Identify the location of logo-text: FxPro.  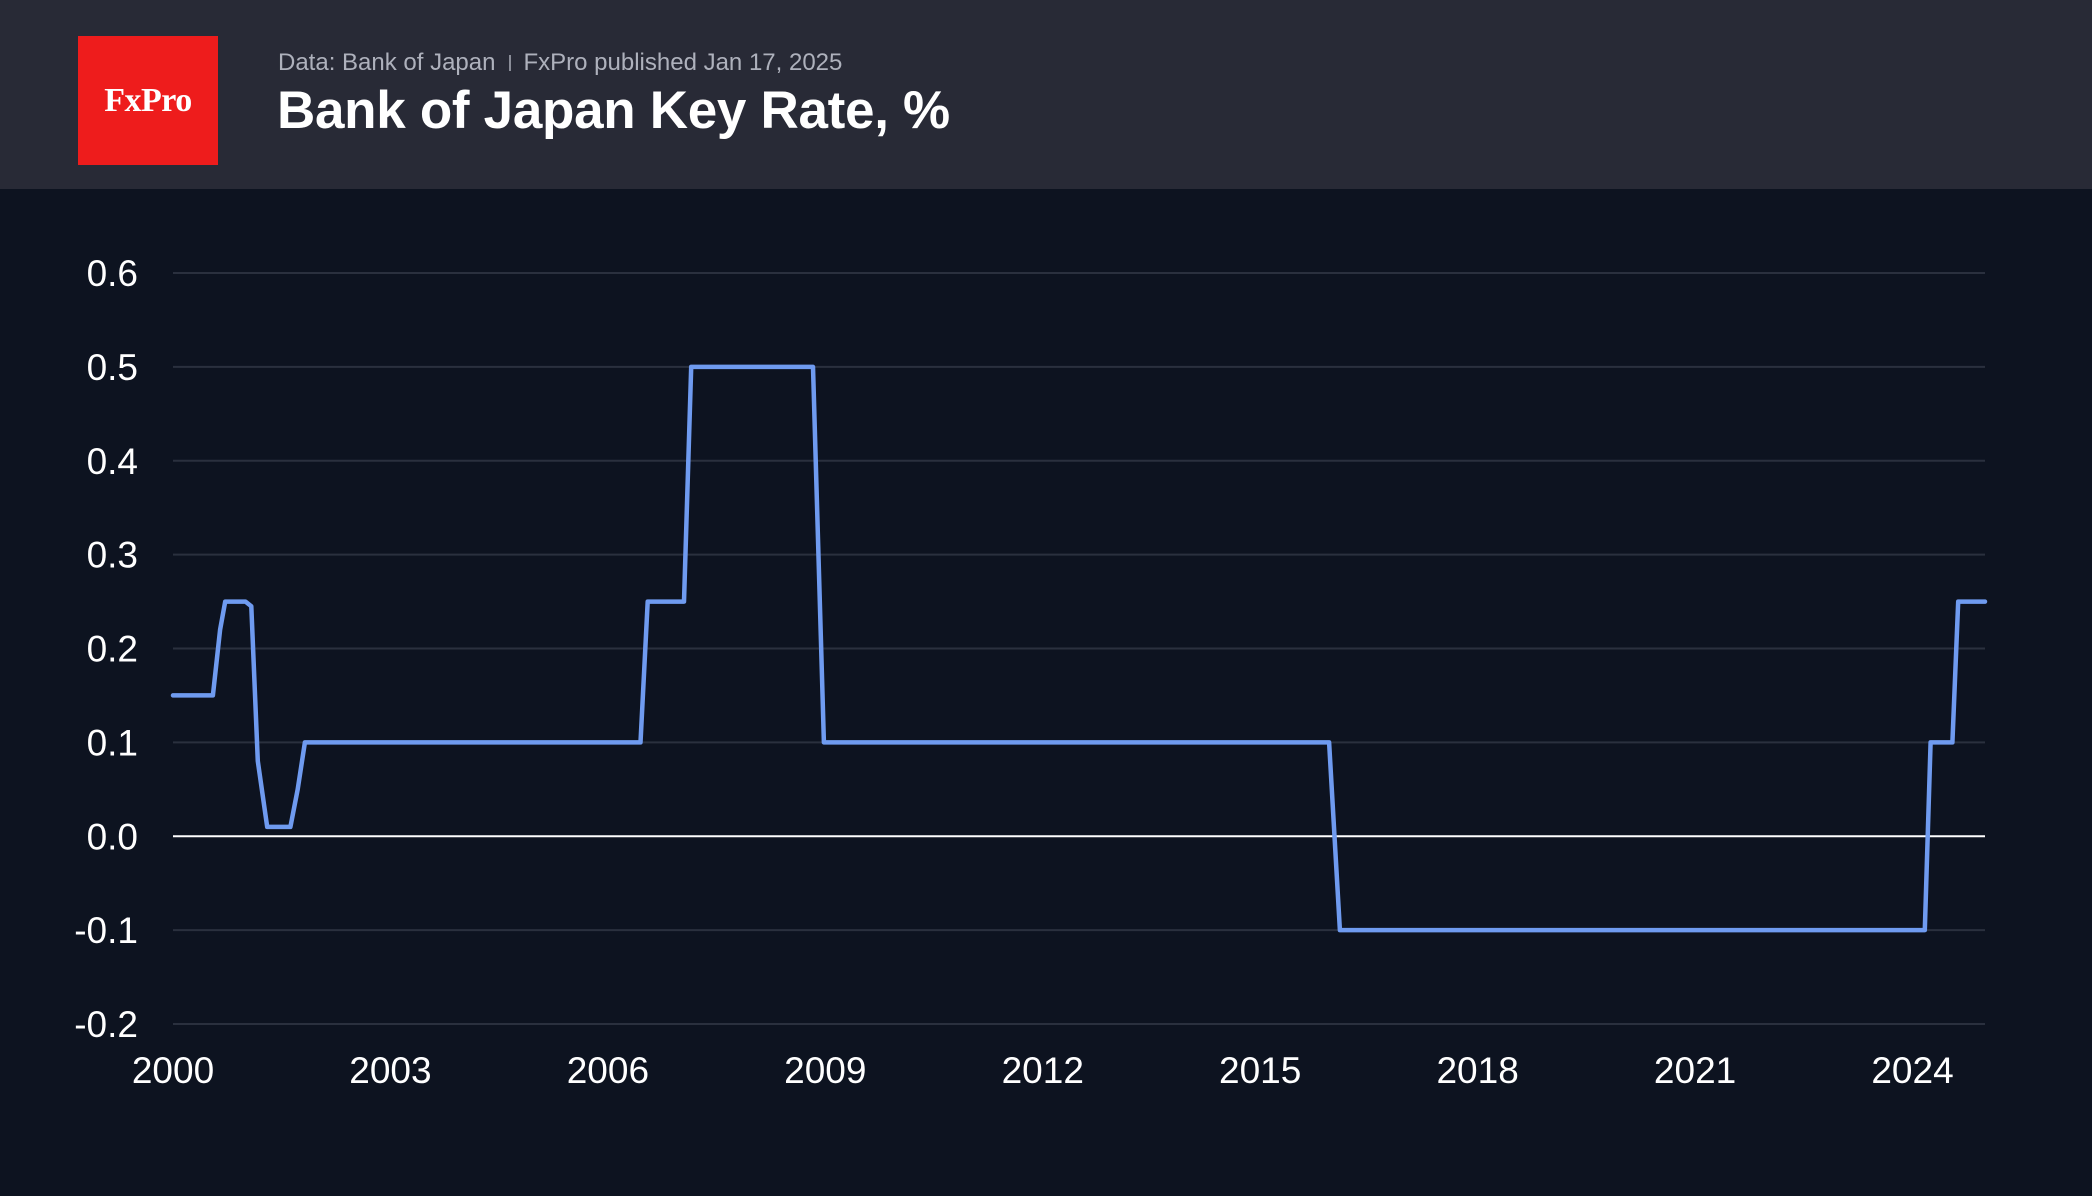
(148, 100).